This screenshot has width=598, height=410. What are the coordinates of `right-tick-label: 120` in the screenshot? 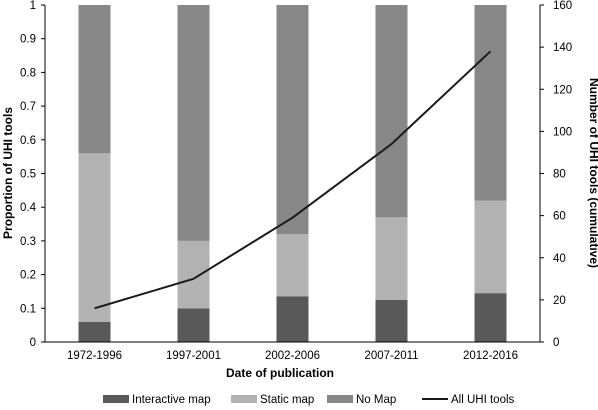 It's located at (562, 90).